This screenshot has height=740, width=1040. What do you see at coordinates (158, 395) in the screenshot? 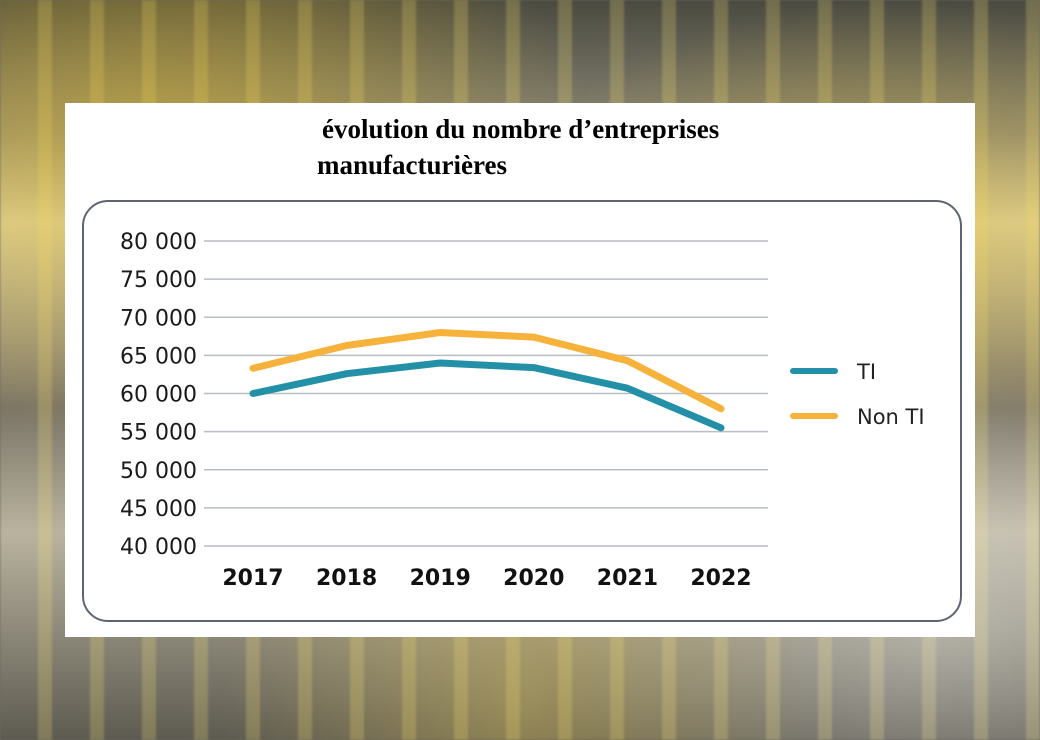
I see `y-tick-label: 60 000` at bounding box center [158, 395].